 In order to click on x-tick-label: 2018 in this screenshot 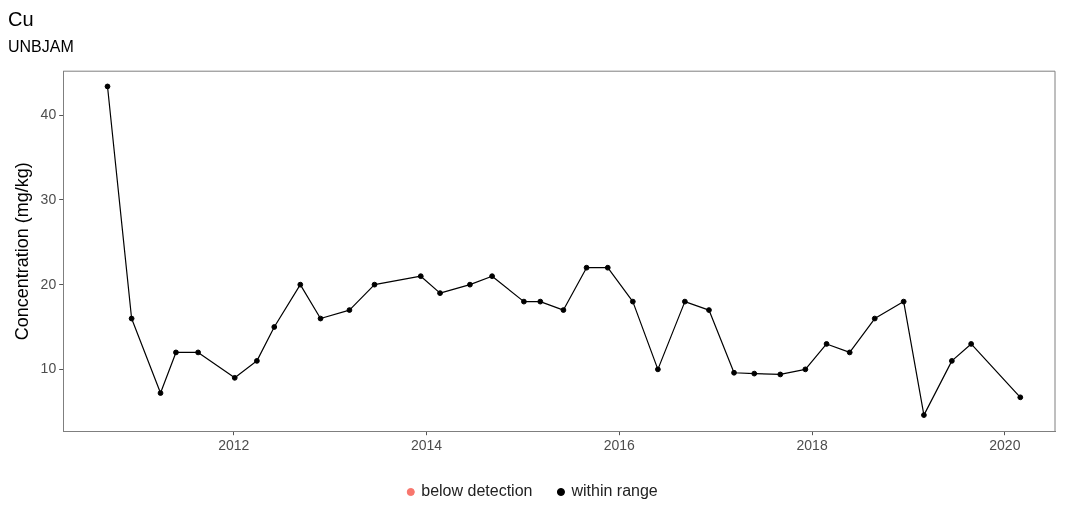, I will do `click(812, 445)`.